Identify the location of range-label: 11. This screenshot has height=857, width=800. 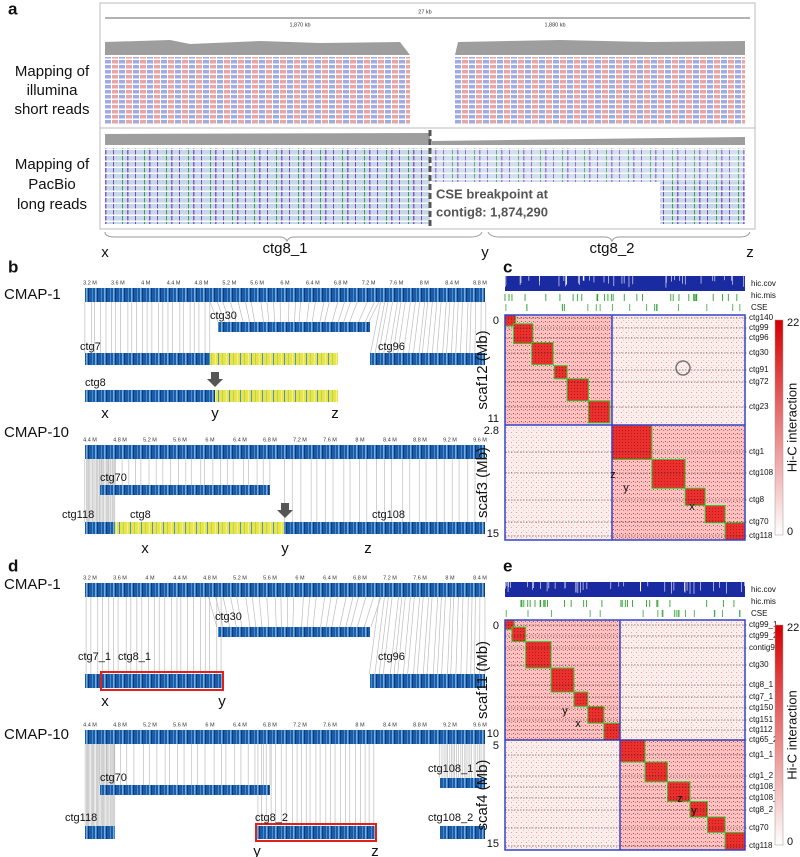
(493, 419).